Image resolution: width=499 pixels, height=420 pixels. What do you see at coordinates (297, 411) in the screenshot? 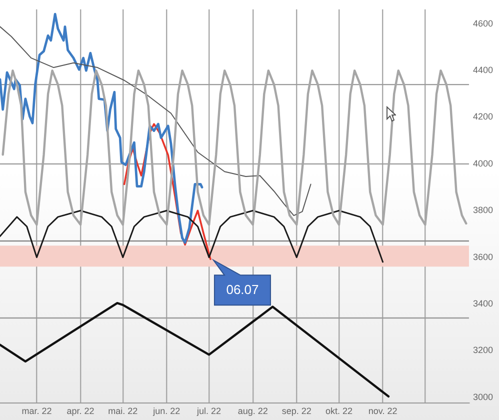
I see `x-tick-label: sep. 22` at bounding box center [297, 411].